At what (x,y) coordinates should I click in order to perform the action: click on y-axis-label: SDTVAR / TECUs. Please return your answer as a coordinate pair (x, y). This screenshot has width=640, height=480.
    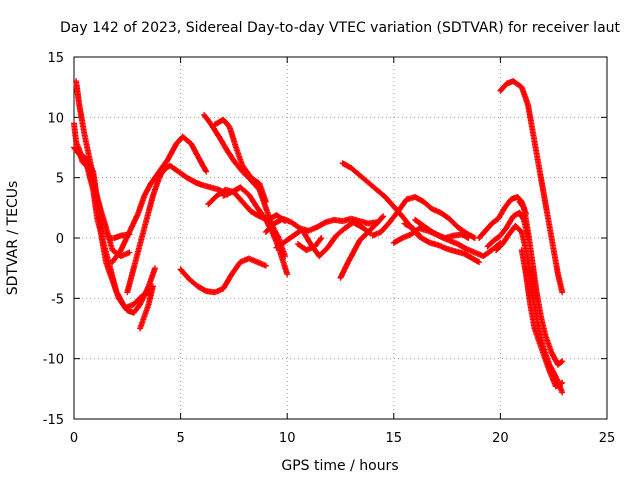
    Looking at the image, I should click on (13, 238).